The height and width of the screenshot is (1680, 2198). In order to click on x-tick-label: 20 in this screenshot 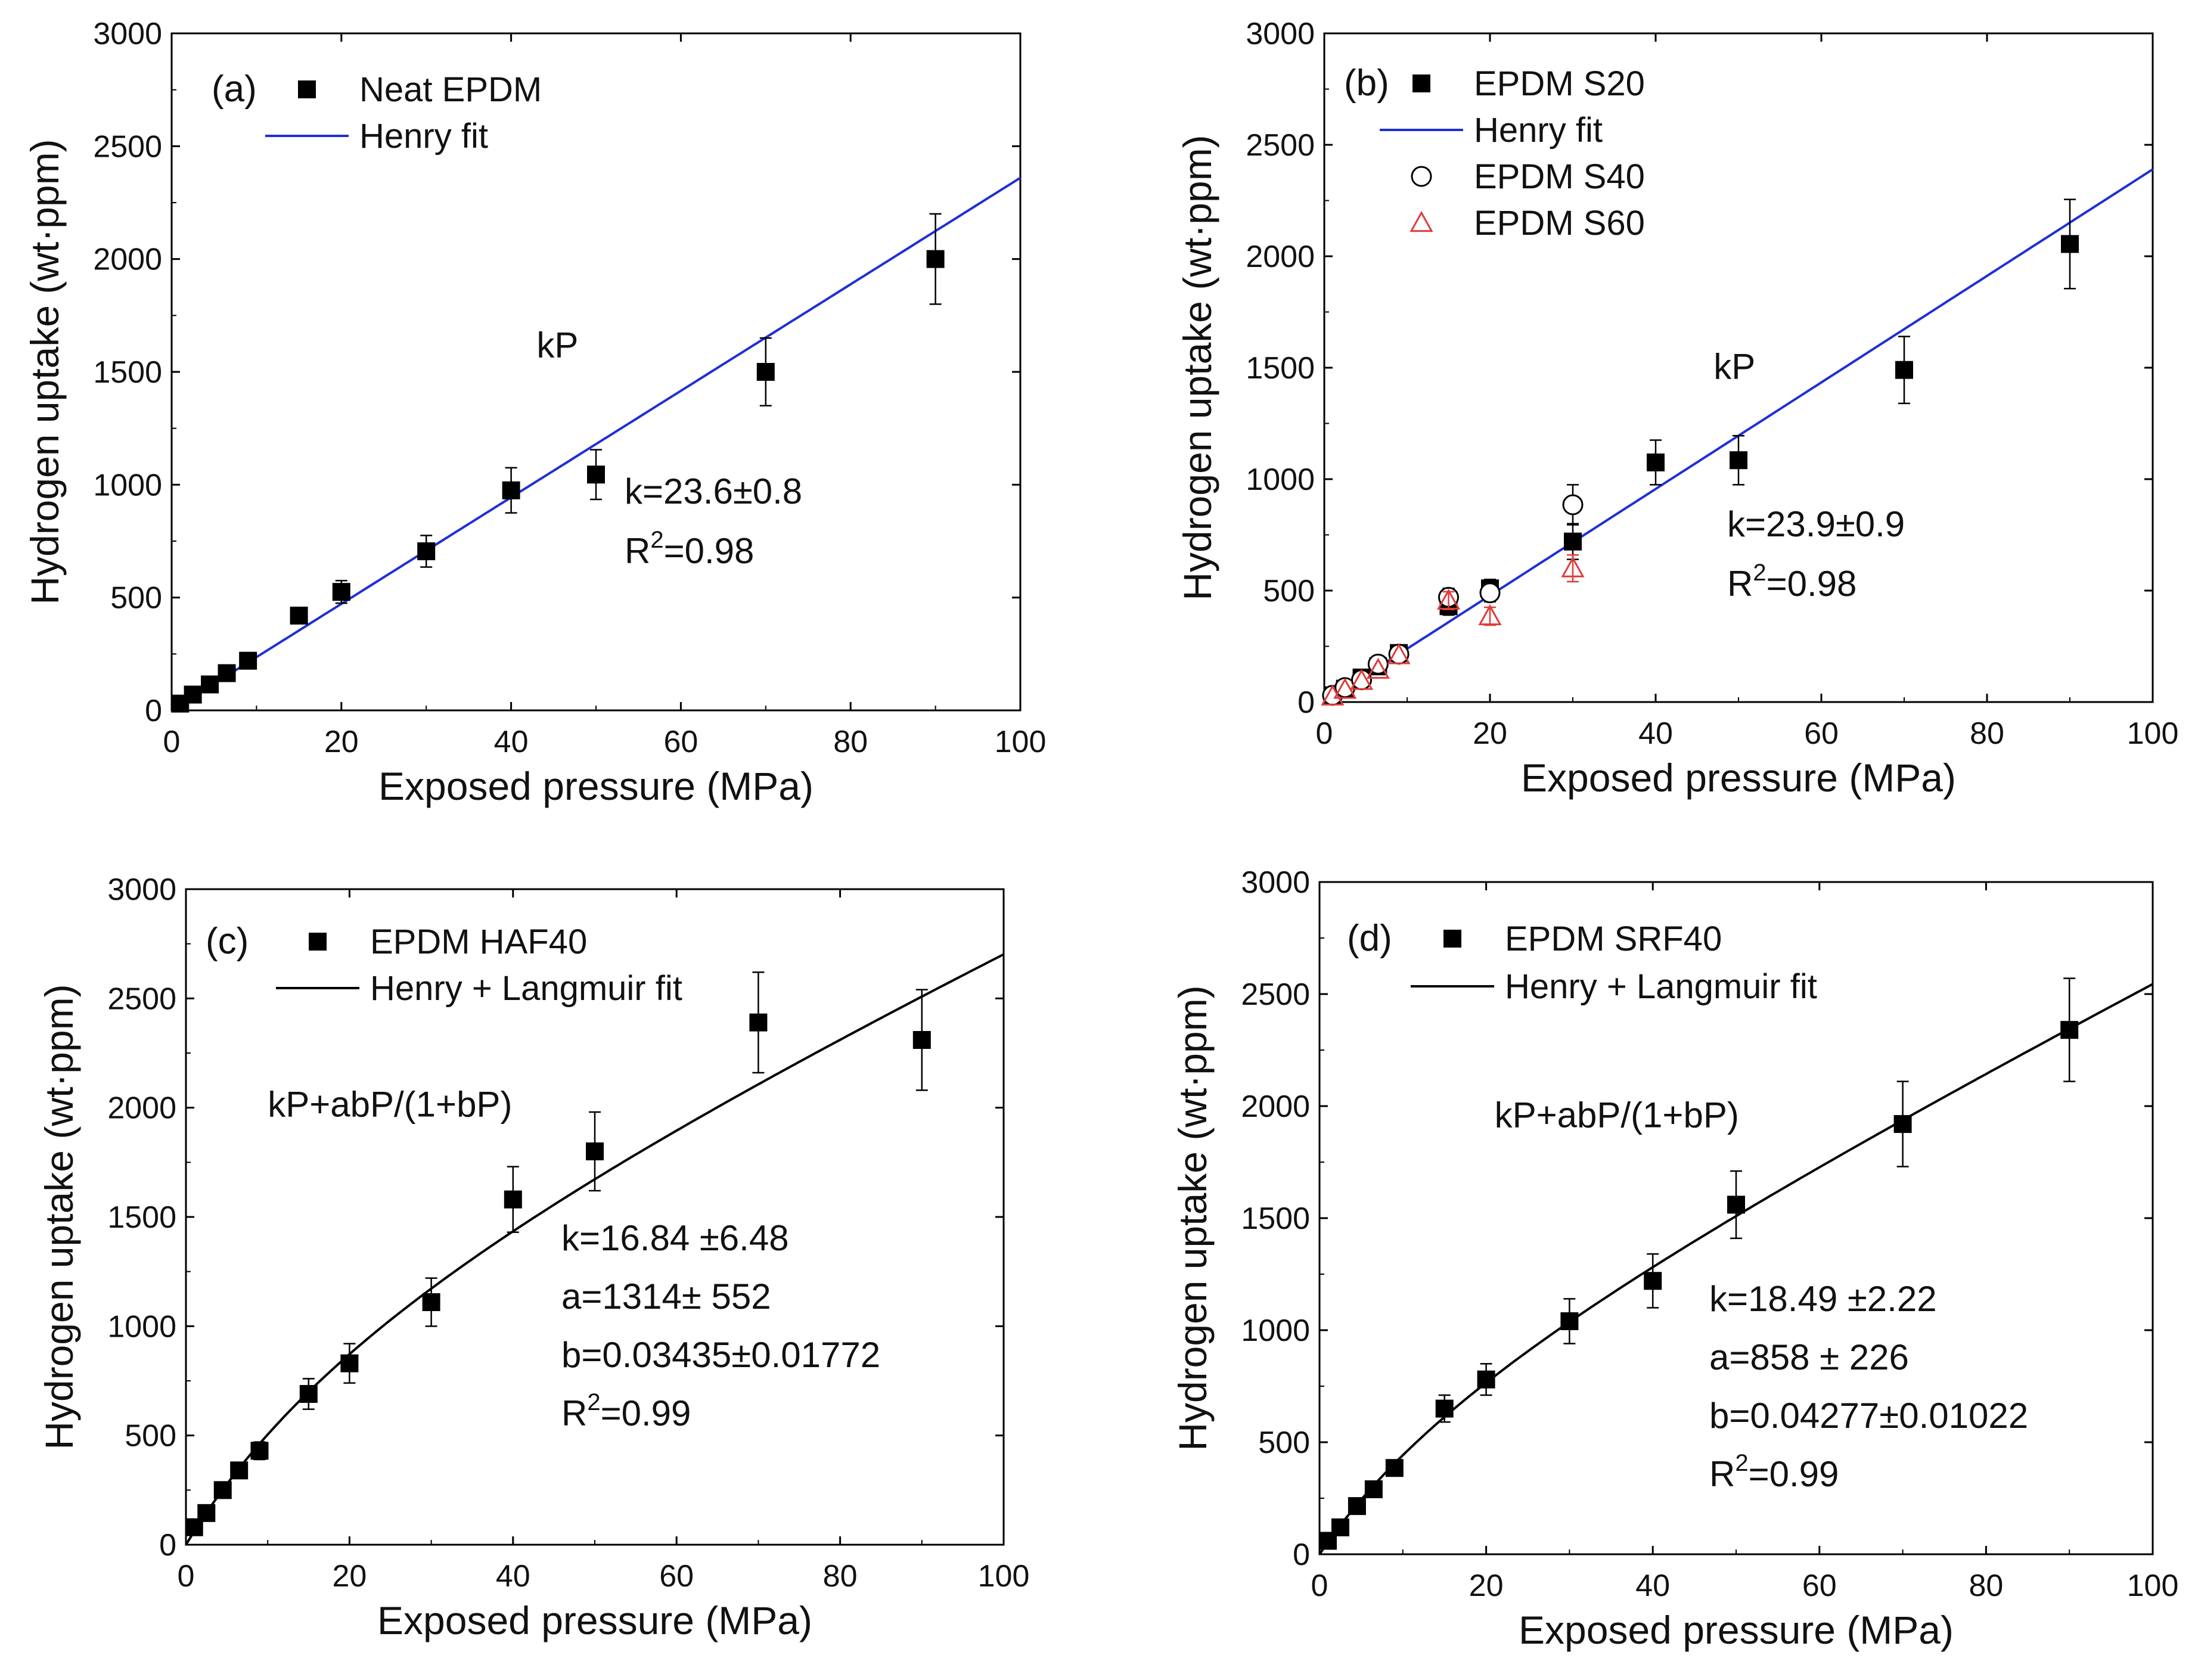, I will do `click(1490, 734)`.